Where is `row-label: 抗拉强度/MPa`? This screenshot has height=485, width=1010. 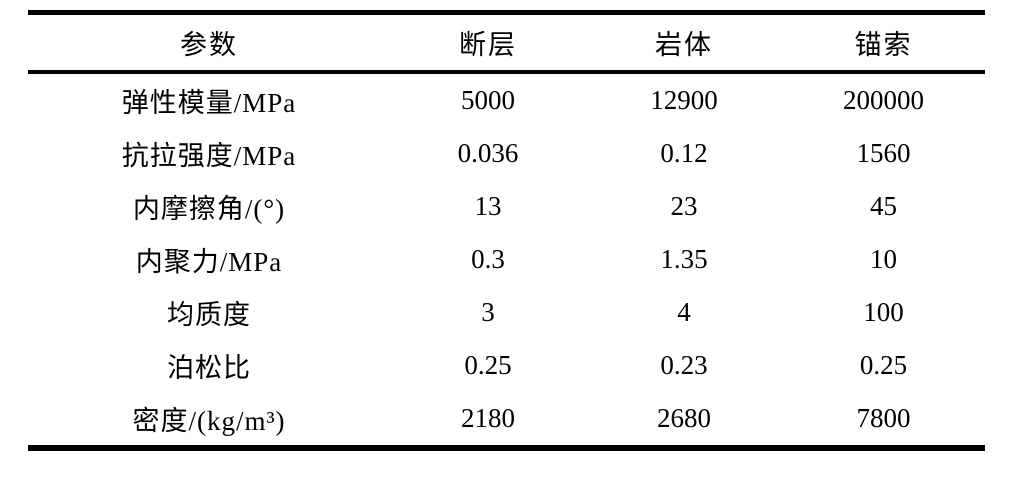 row-label: 抗拉强度/MPa is located at coordinates (209, 156).